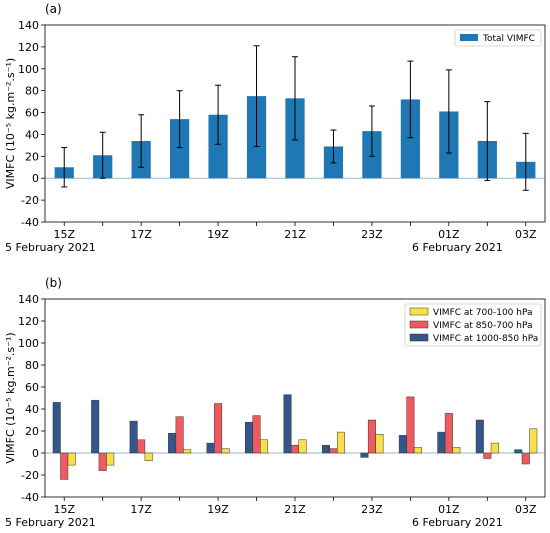 This screenshot has width=550, height=533. What do you see at coordinates (449, 234) in the screenshot?
I see `p1-x-tick-label: 01Z` at bounding box center [449, 234].